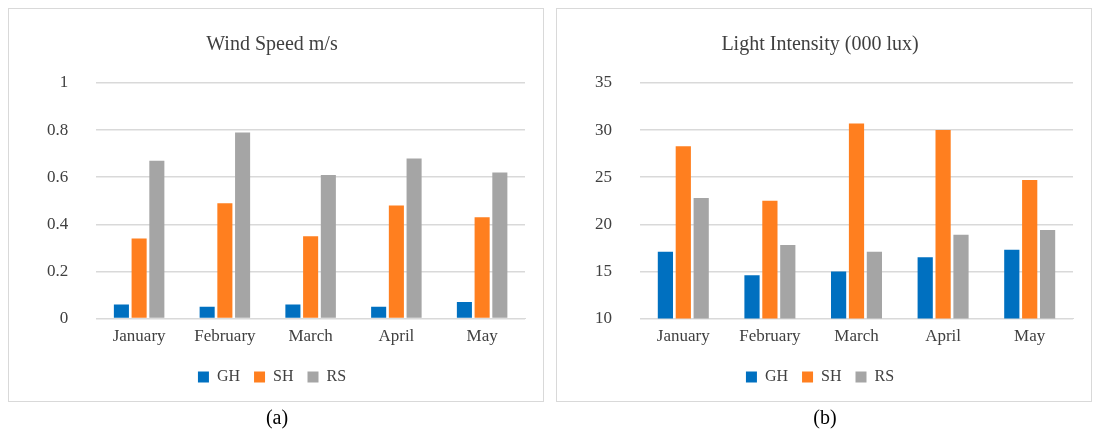 The image size is (1110, 442). What do you see at coordinates (603, 82) in the screenshot?
I see `y-tick-label: 35` at bounding box center [603, 82].